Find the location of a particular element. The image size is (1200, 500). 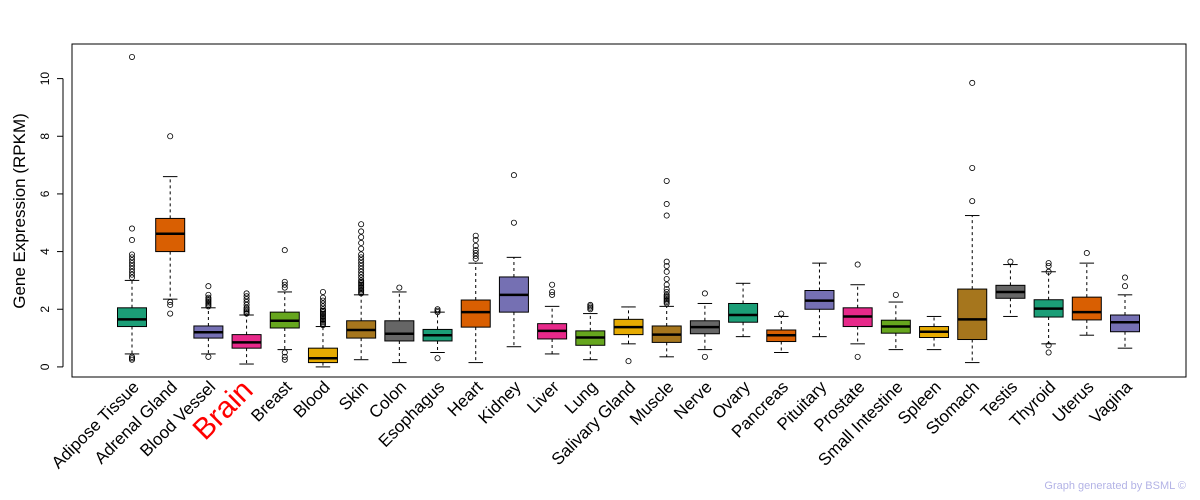

box-blood is located at coordinates (322, 328).